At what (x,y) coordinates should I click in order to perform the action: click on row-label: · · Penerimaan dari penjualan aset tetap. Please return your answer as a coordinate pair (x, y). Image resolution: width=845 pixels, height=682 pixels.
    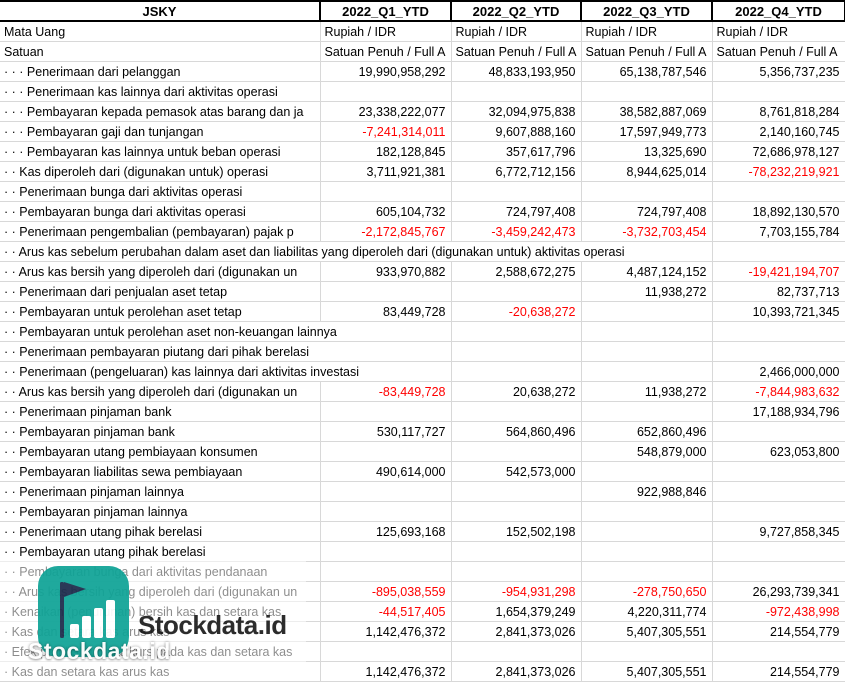
    Looking at the image, I should click on (160, 291).